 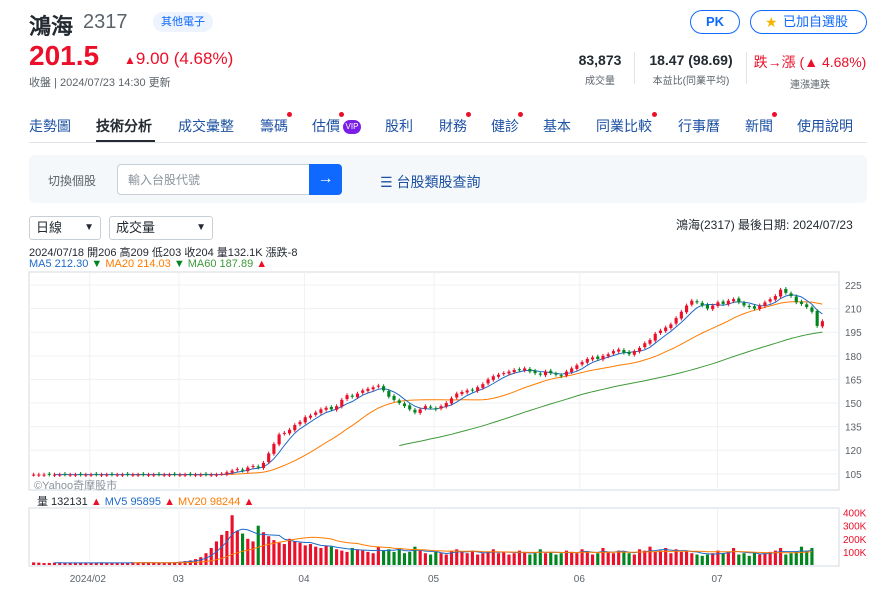 What do you see at coordinates (59, 264) in the screenshot?
I see `ma5-legend: MA5 212.30` at bounding box center [59, 264].